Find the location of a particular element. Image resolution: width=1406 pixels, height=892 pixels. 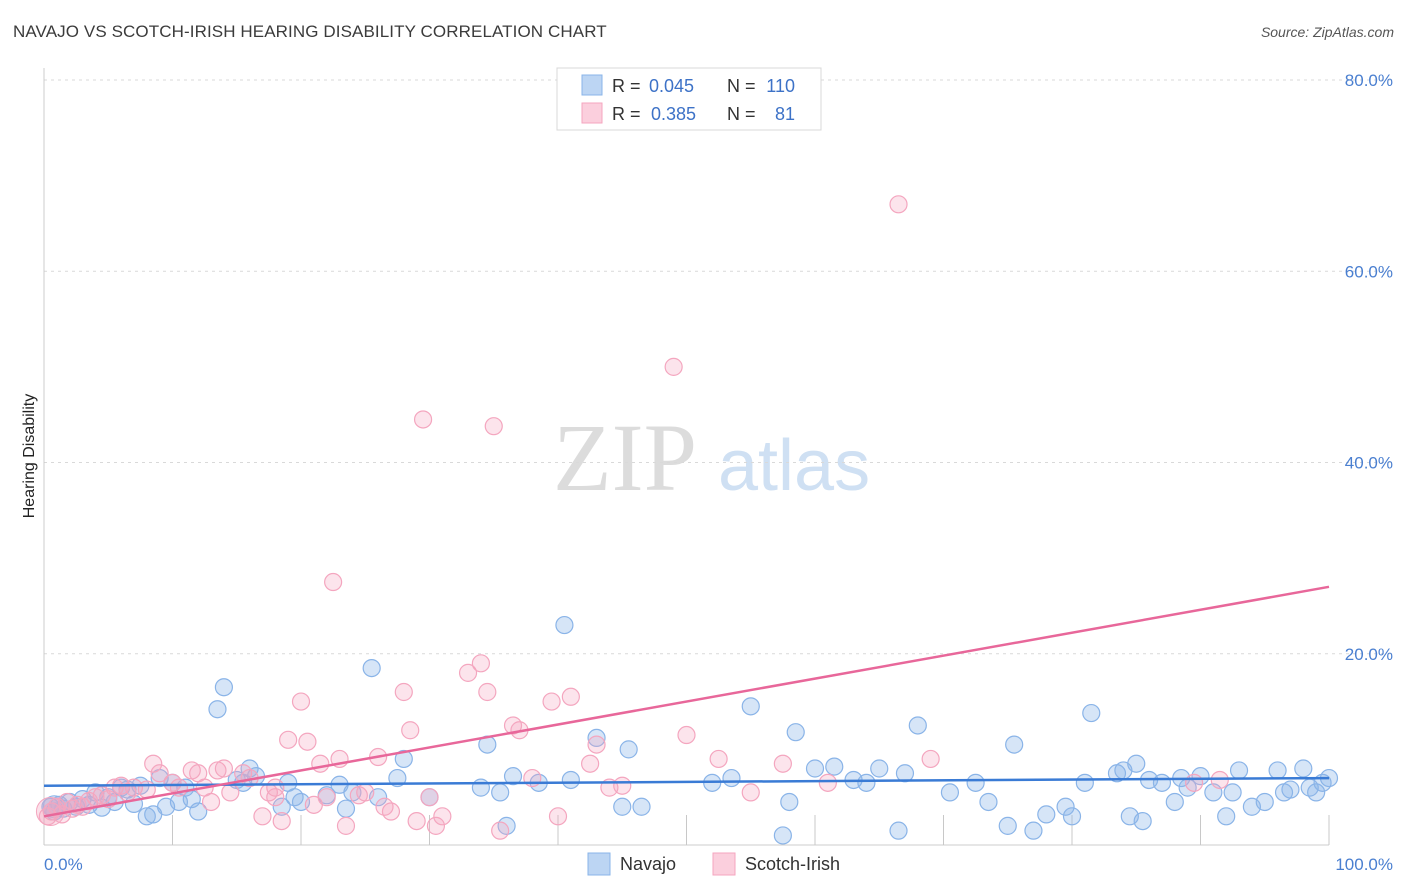

navajo-n-label: N = is located at coordinates (741, 86).